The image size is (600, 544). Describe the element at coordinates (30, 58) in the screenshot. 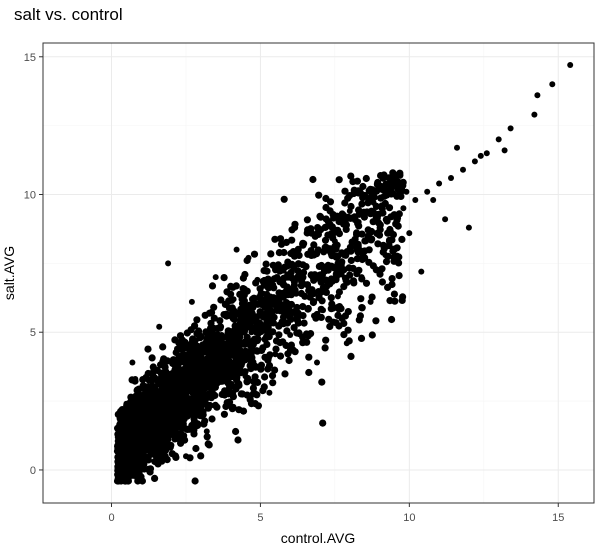

I see `y-tick-label: 15` at that location.